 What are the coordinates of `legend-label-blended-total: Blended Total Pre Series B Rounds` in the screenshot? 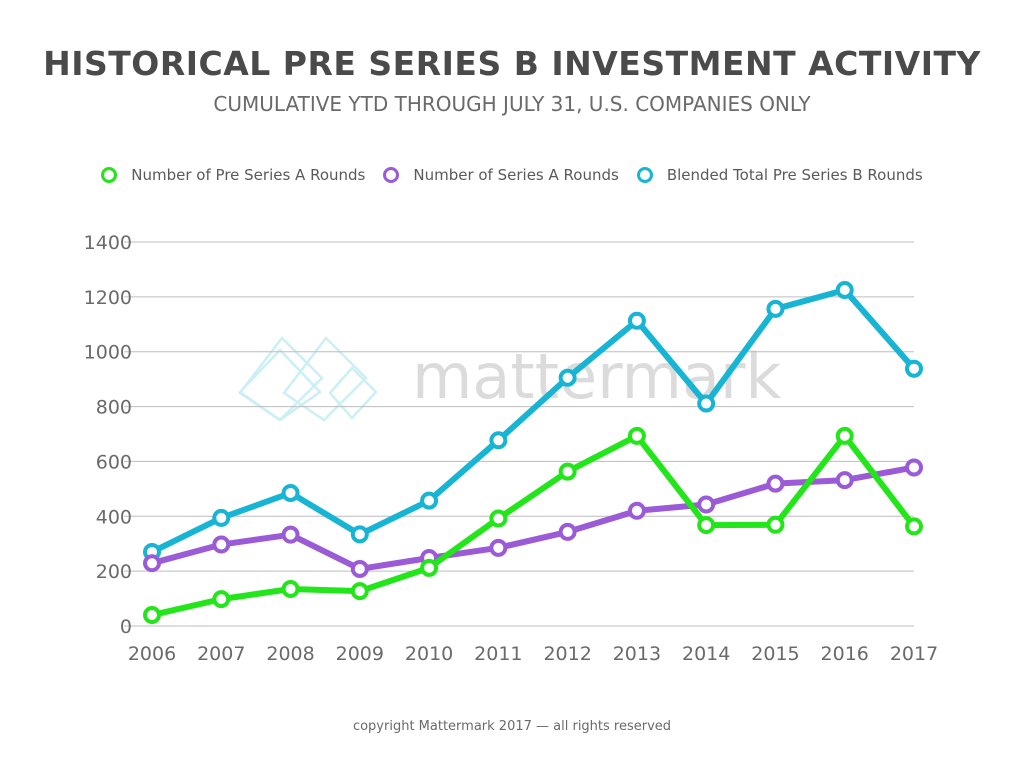 It's located at (794, 175).